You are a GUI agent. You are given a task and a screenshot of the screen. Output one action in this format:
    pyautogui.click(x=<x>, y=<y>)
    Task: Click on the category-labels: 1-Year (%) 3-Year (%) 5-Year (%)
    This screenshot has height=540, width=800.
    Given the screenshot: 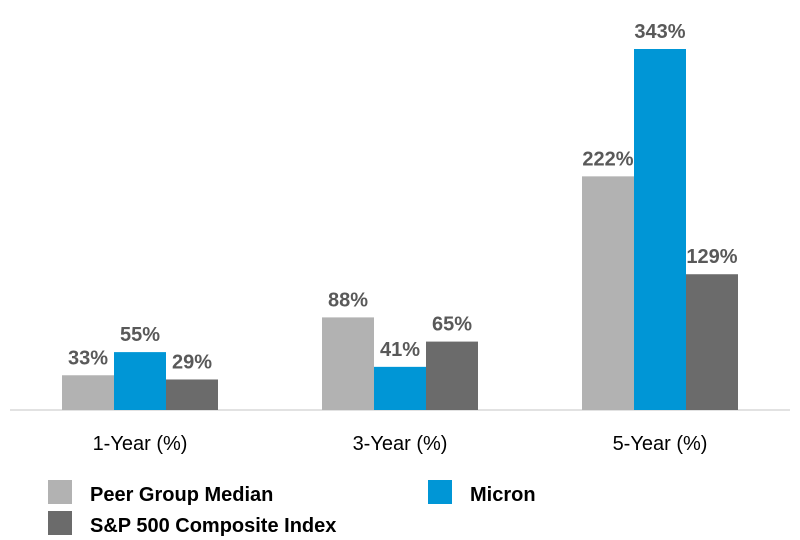 What is the action you would take?
    pyautogui.click(x=400, y=444)
    